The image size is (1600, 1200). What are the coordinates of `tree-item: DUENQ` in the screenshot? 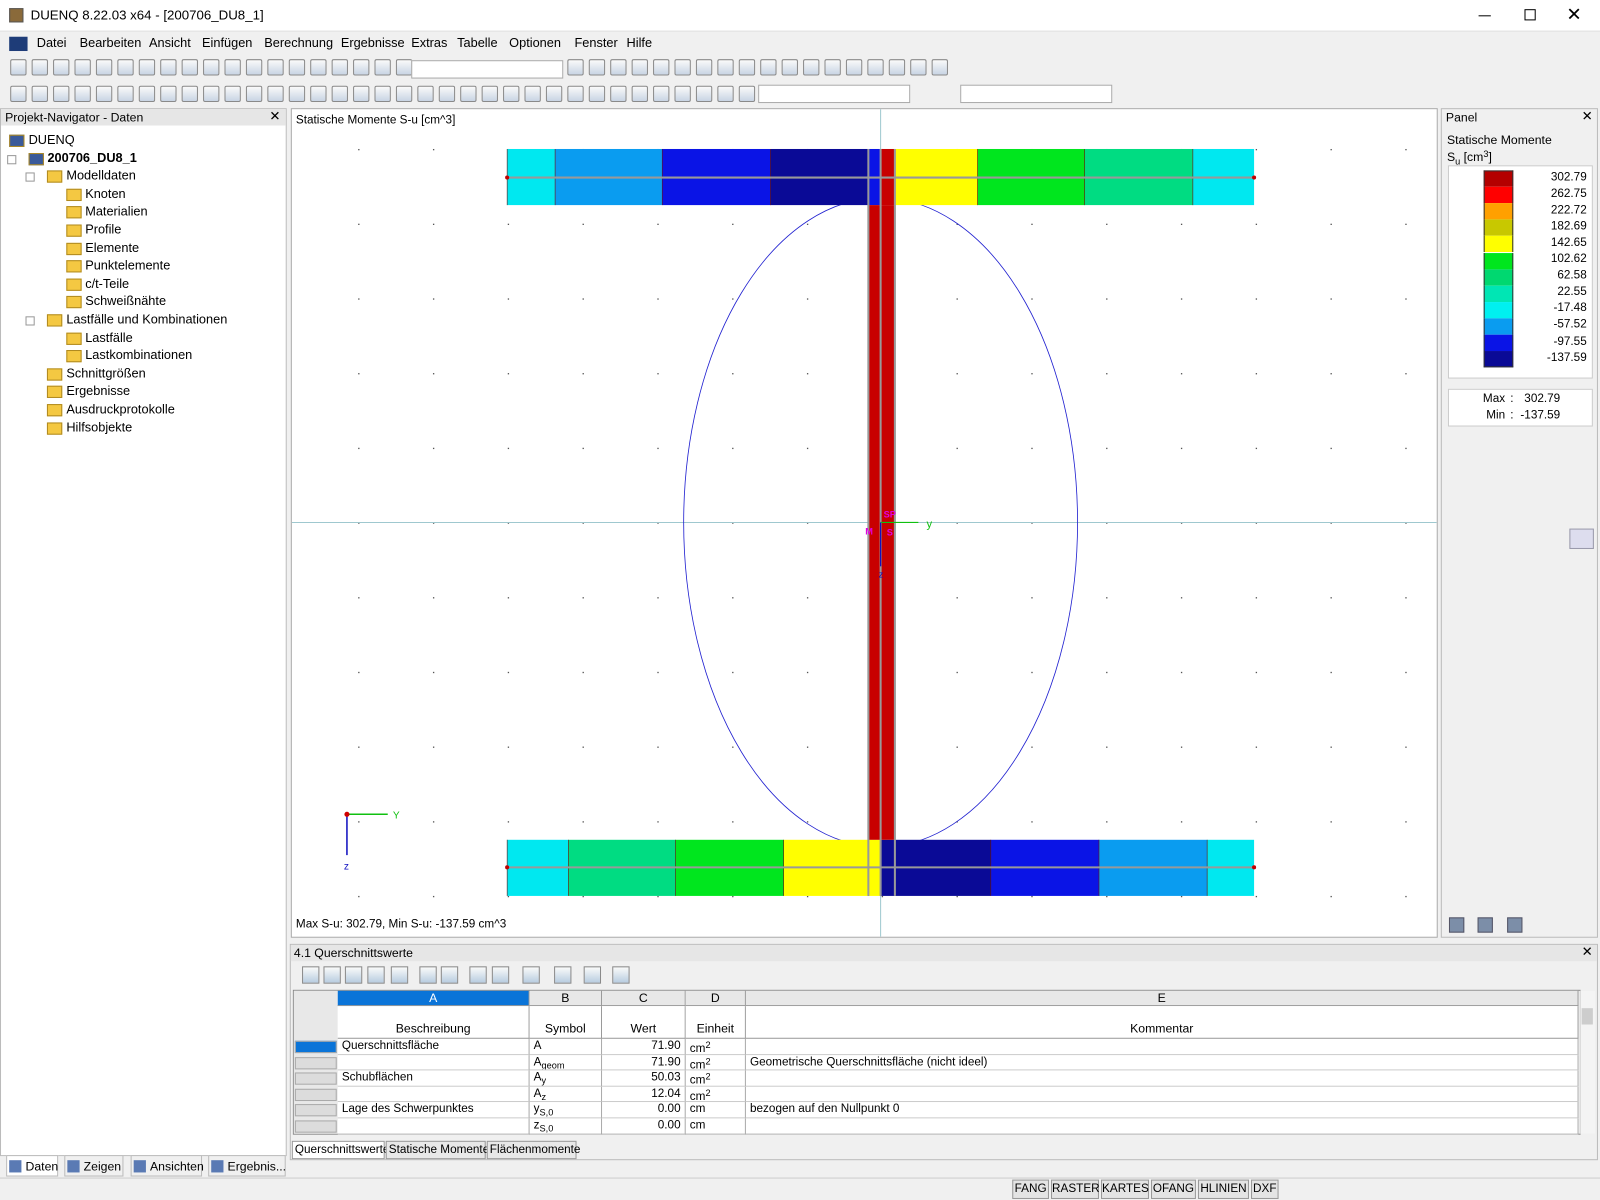 It's located at (51, 139).